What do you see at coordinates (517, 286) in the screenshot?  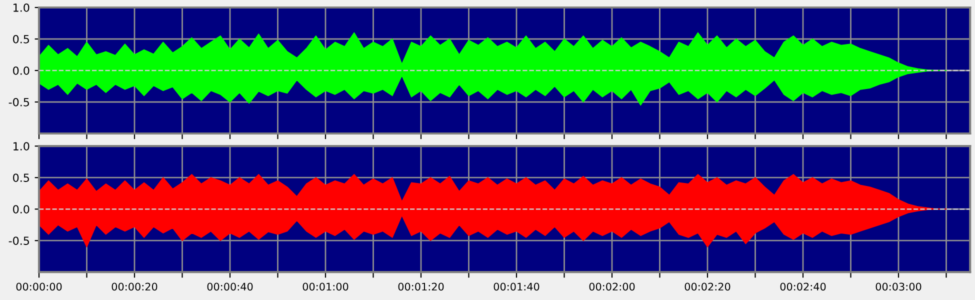 I see `x-tick-label: 00:01:40` at bounding box center [517, 286].